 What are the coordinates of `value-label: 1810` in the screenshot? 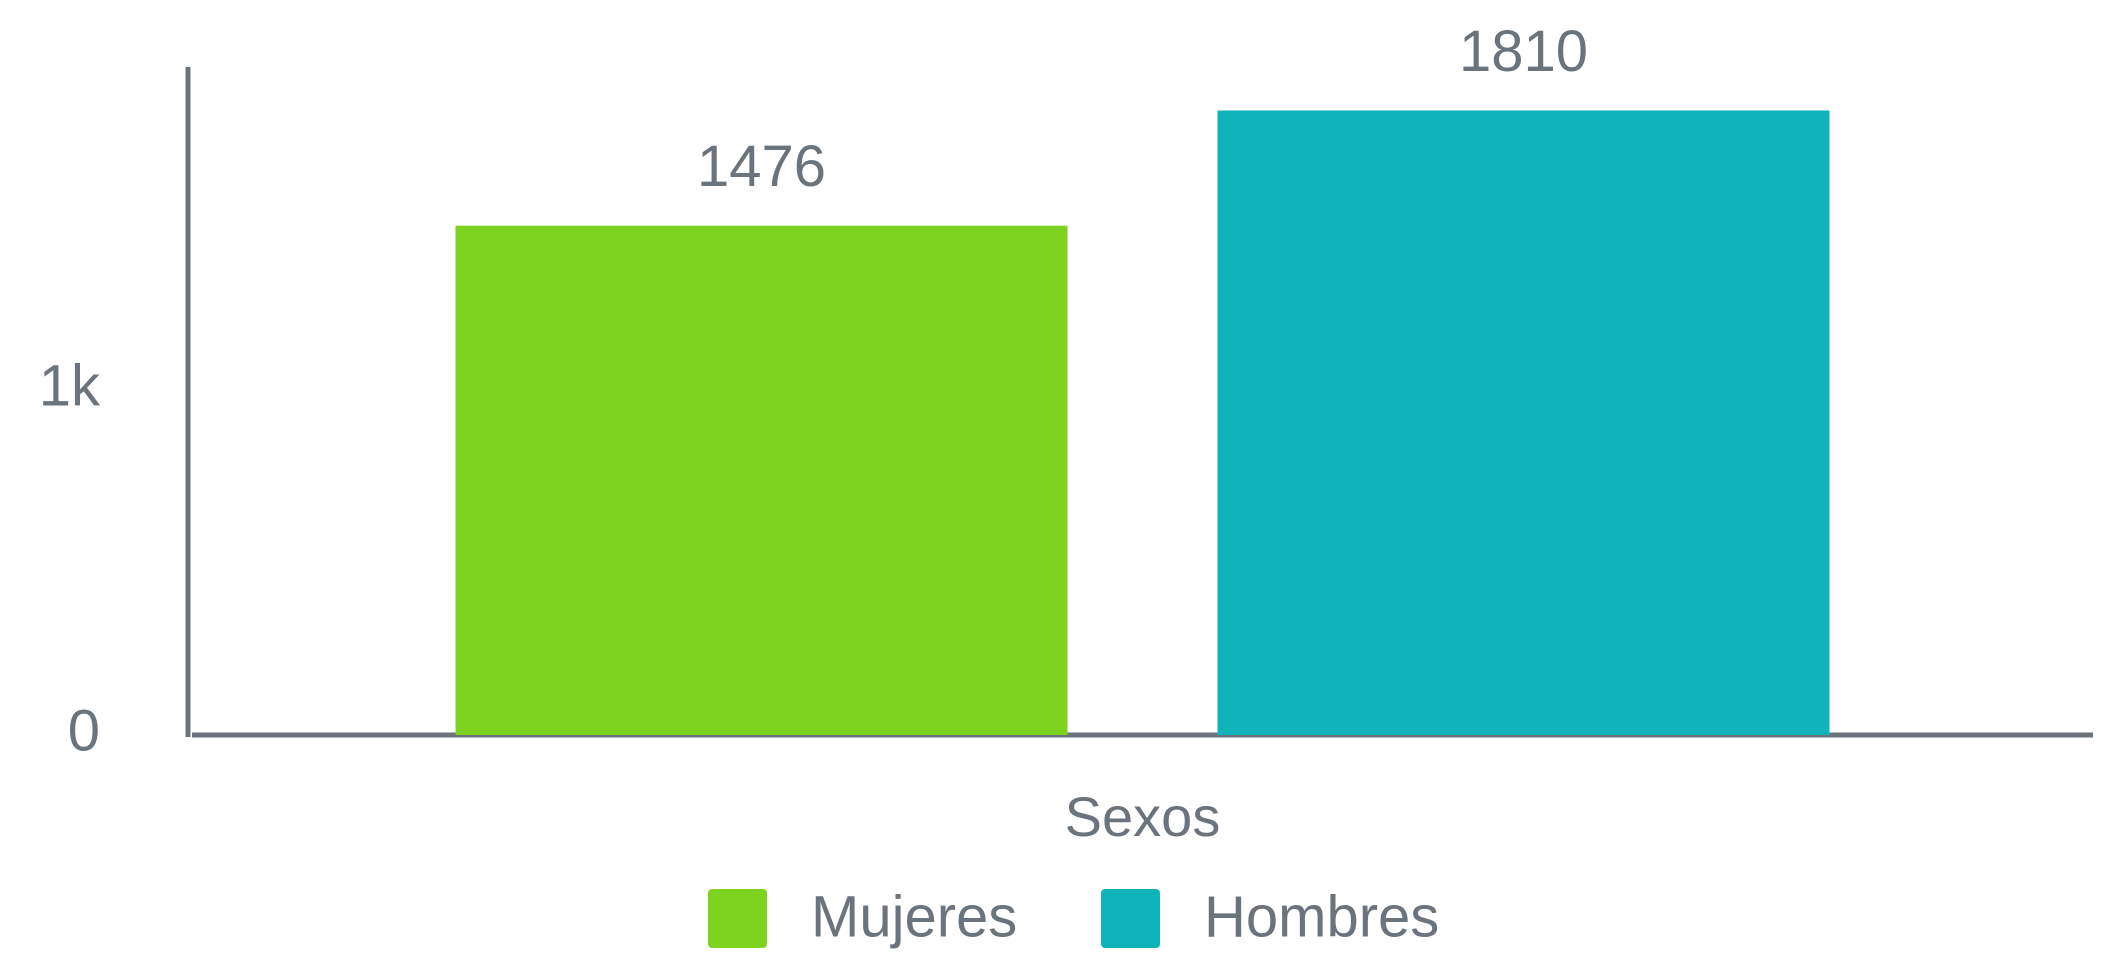 It's located at (1523, 51).